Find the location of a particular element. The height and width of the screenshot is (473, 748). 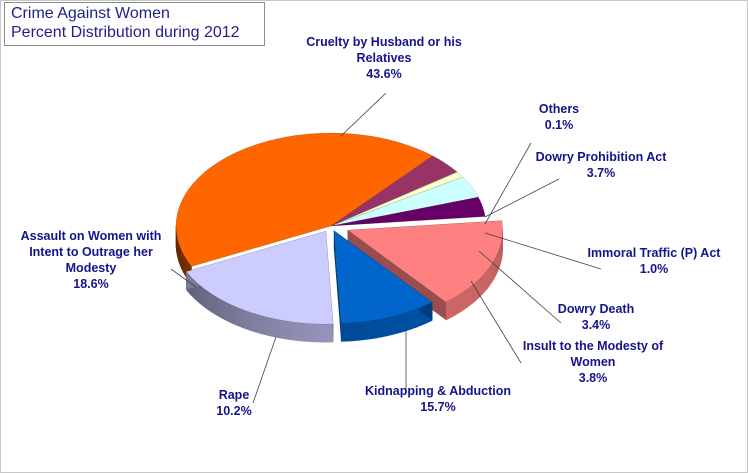

slice-value-label: 0.1% is located at coordinates (559, 125).